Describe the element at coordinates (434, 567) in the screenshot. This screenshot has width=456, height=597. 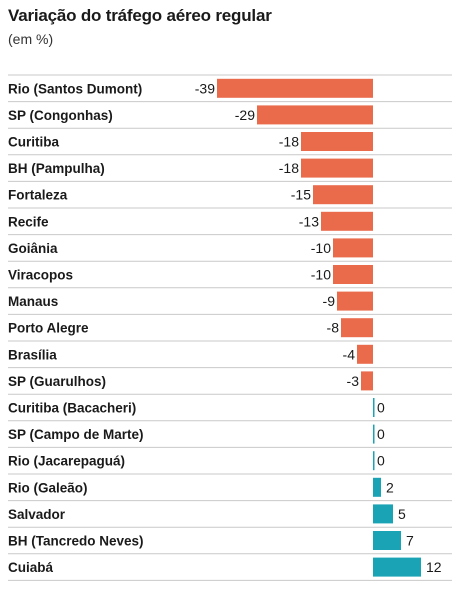
I see `value-label: 12` at that location.